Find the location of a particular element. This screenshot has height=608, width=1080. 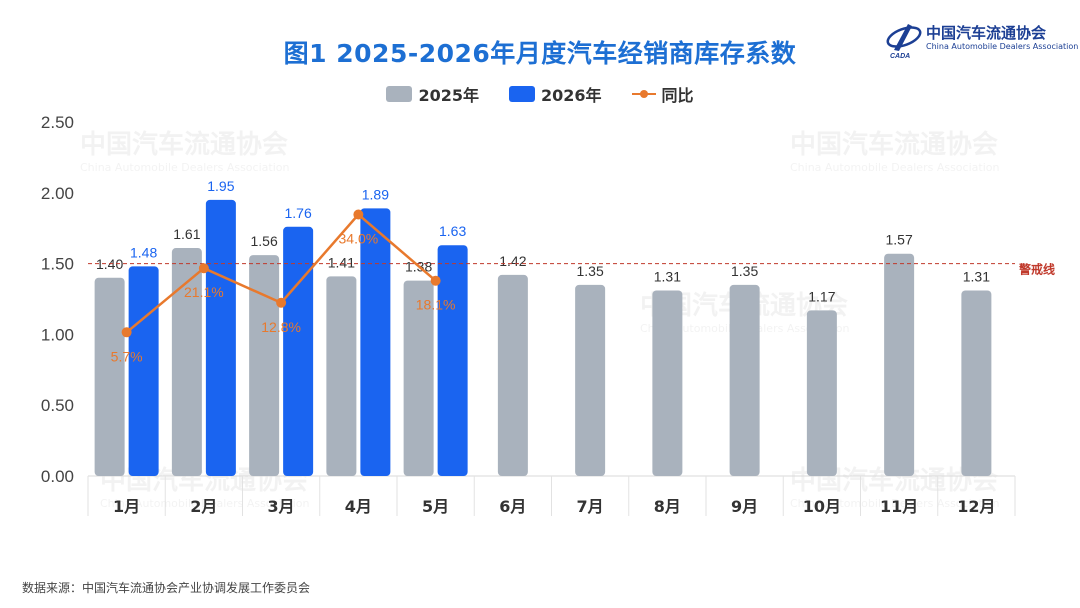

x-tick-label: 2月 is located at coordinates (203, 506).